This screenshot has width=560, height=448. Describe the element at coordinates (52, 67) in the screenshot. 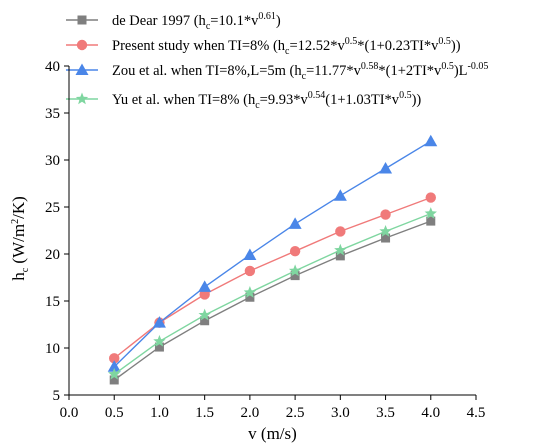

I see `y-tick-label: 40` at that location.